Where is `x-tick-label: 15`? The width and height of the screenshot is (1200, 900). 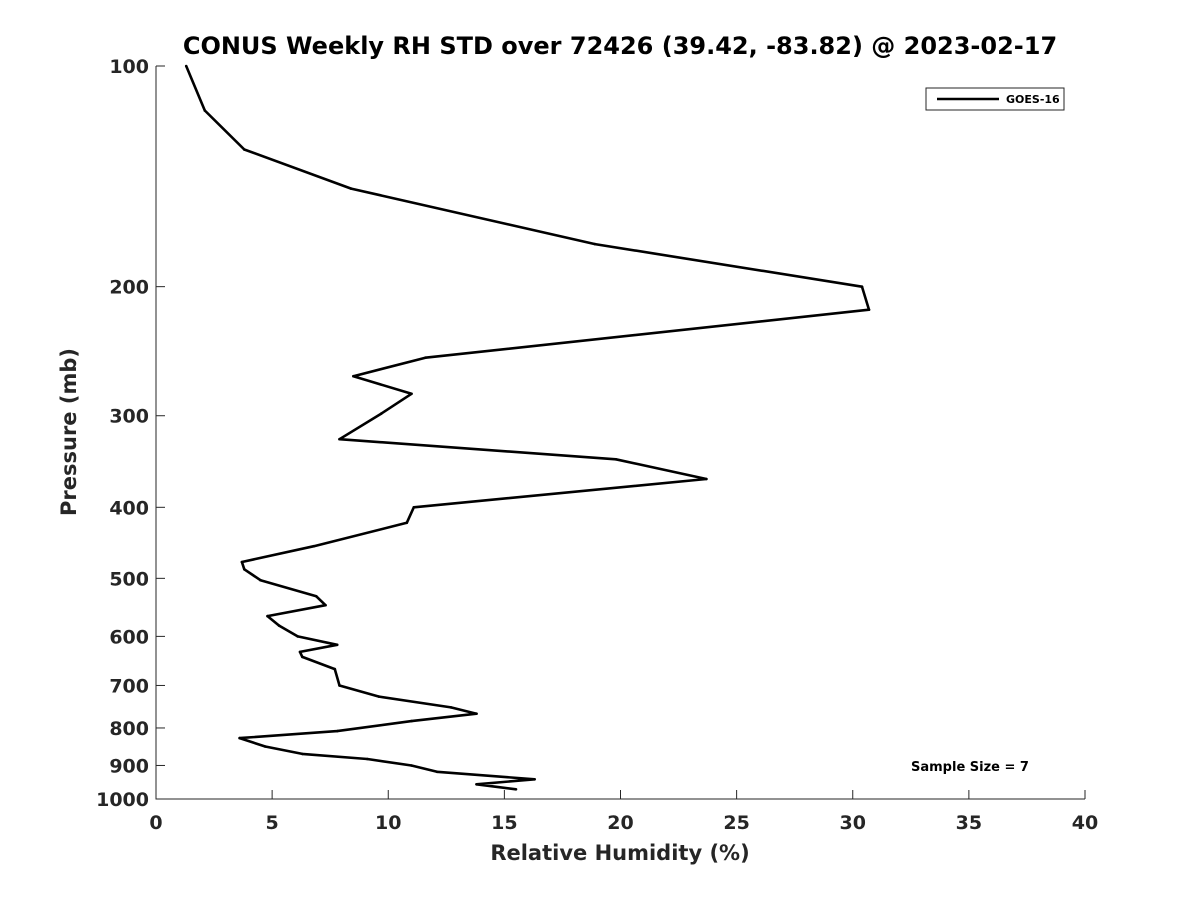
x-tick-label: 15 is located at coordinates (504, 823).